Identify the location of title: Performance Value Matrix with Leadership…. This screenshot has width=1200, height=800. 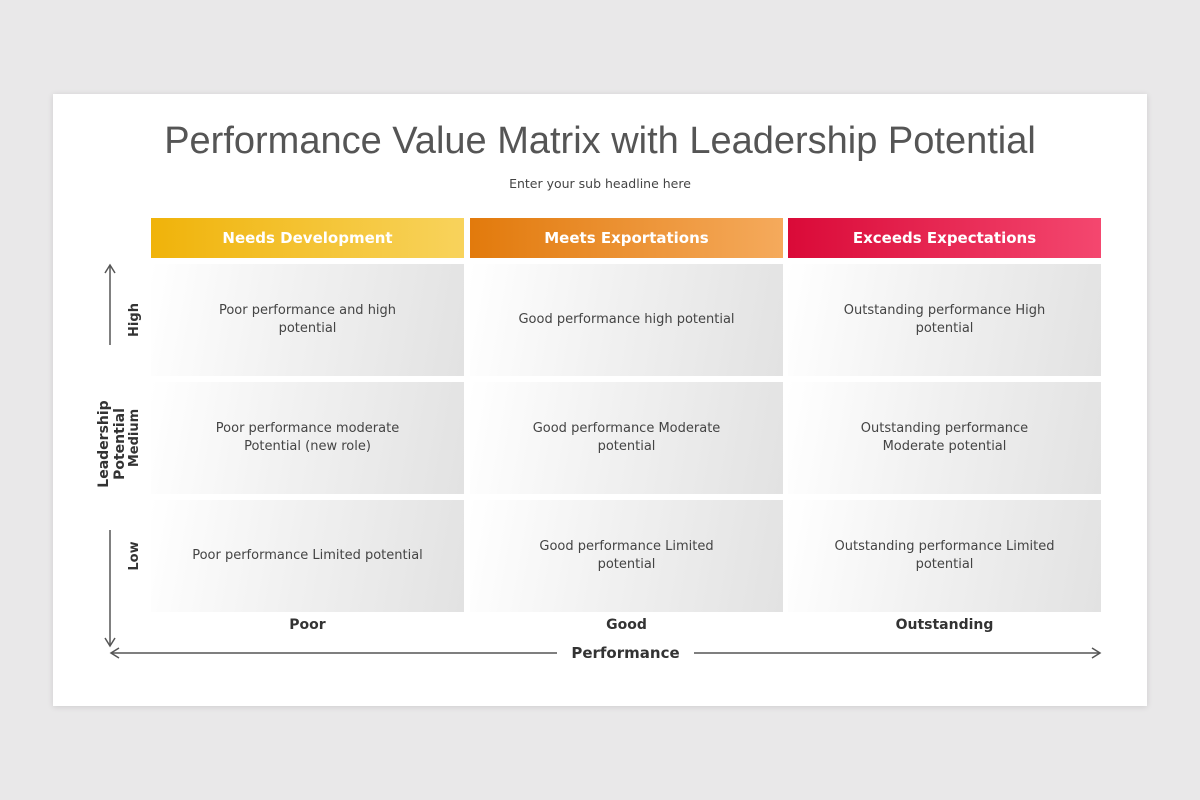
(600, 141).